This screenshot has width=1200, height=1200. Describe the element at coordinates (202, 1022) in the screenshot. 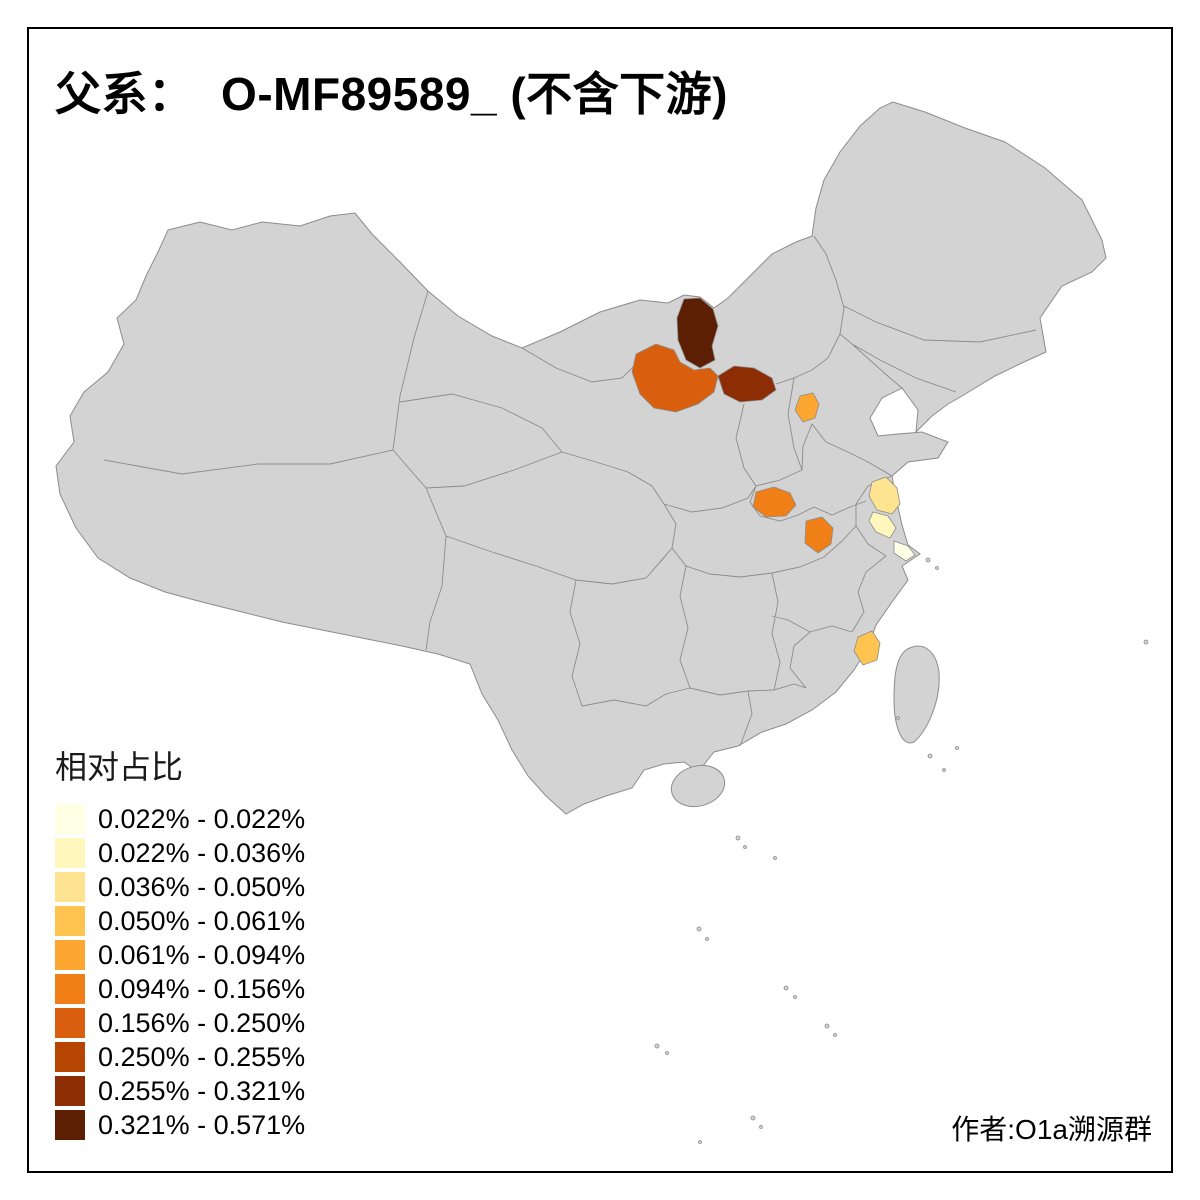

I see `legend-label: 0.156% - 0.250%` at that location.